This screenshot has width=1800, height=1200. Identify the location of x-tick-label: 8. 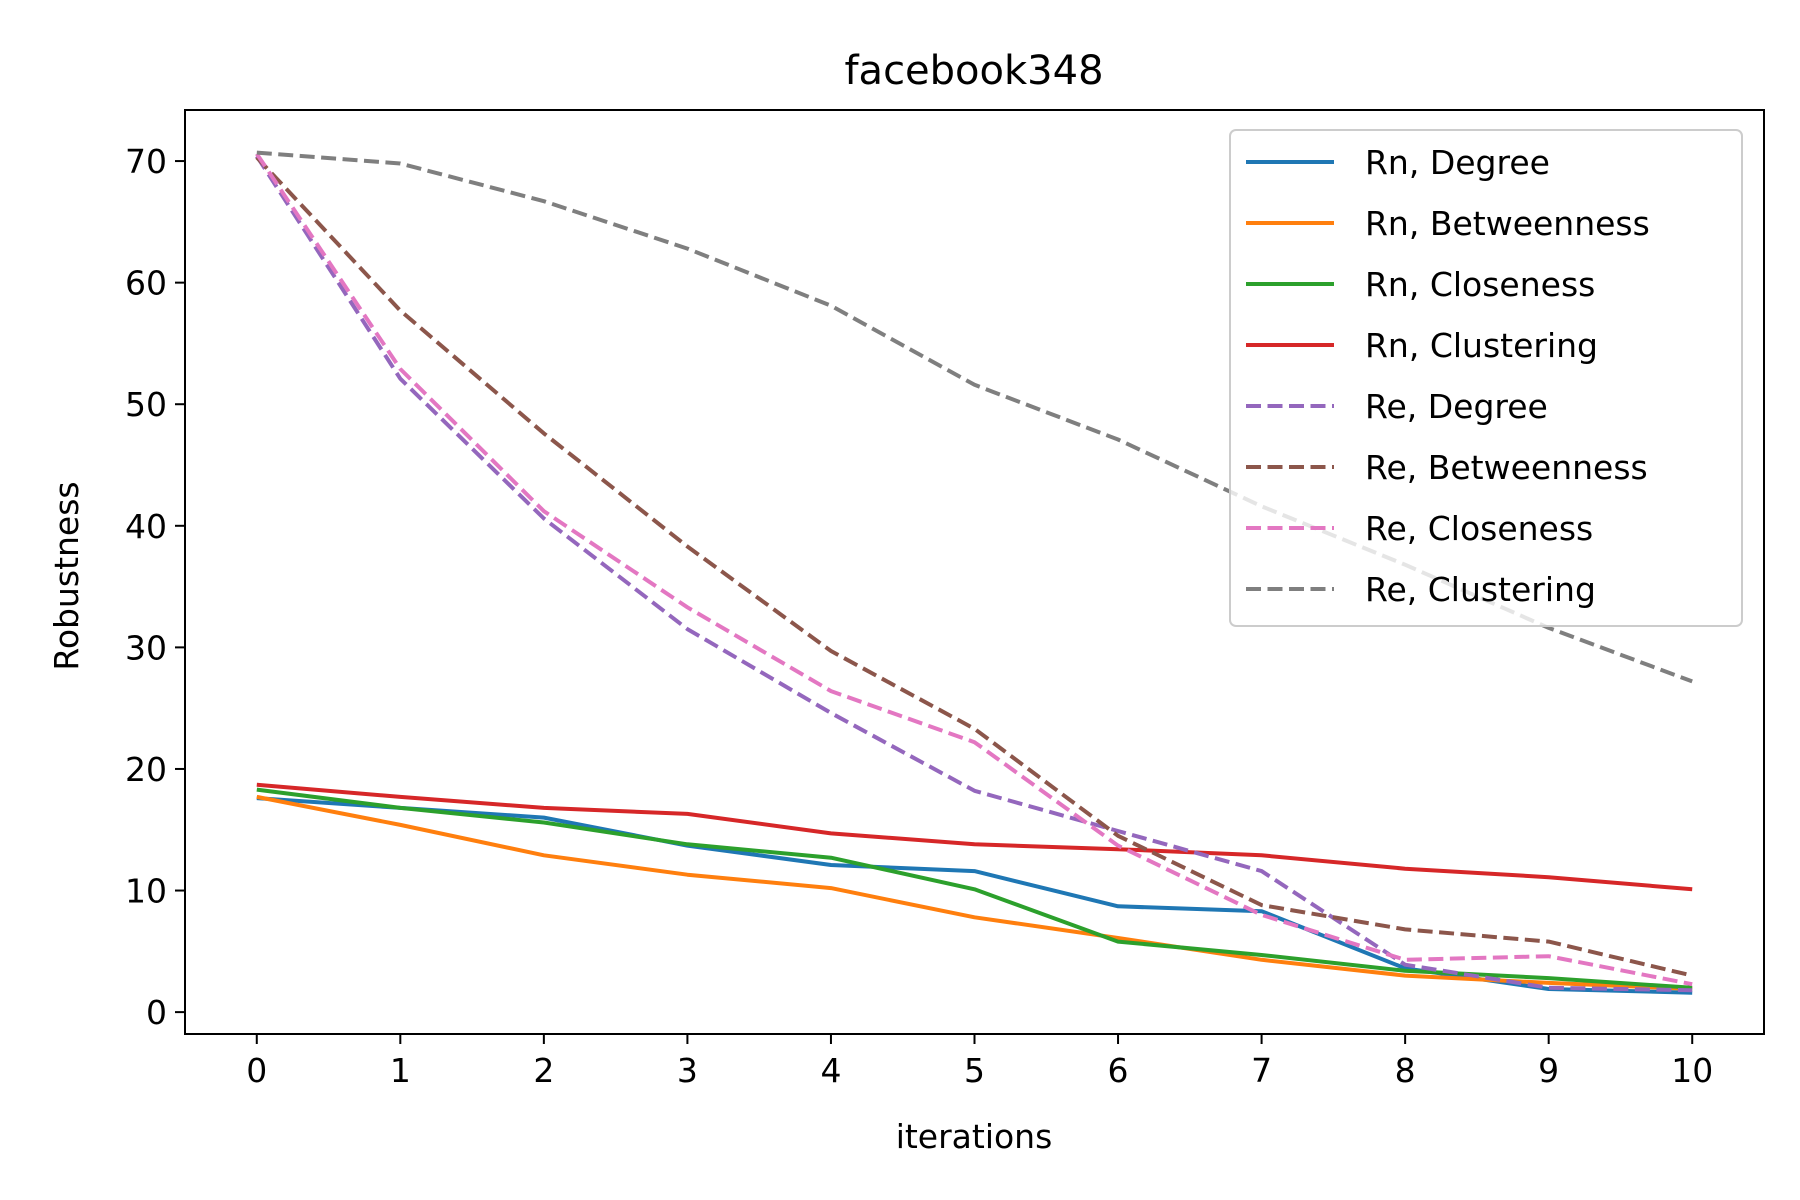
(1405, 1070).